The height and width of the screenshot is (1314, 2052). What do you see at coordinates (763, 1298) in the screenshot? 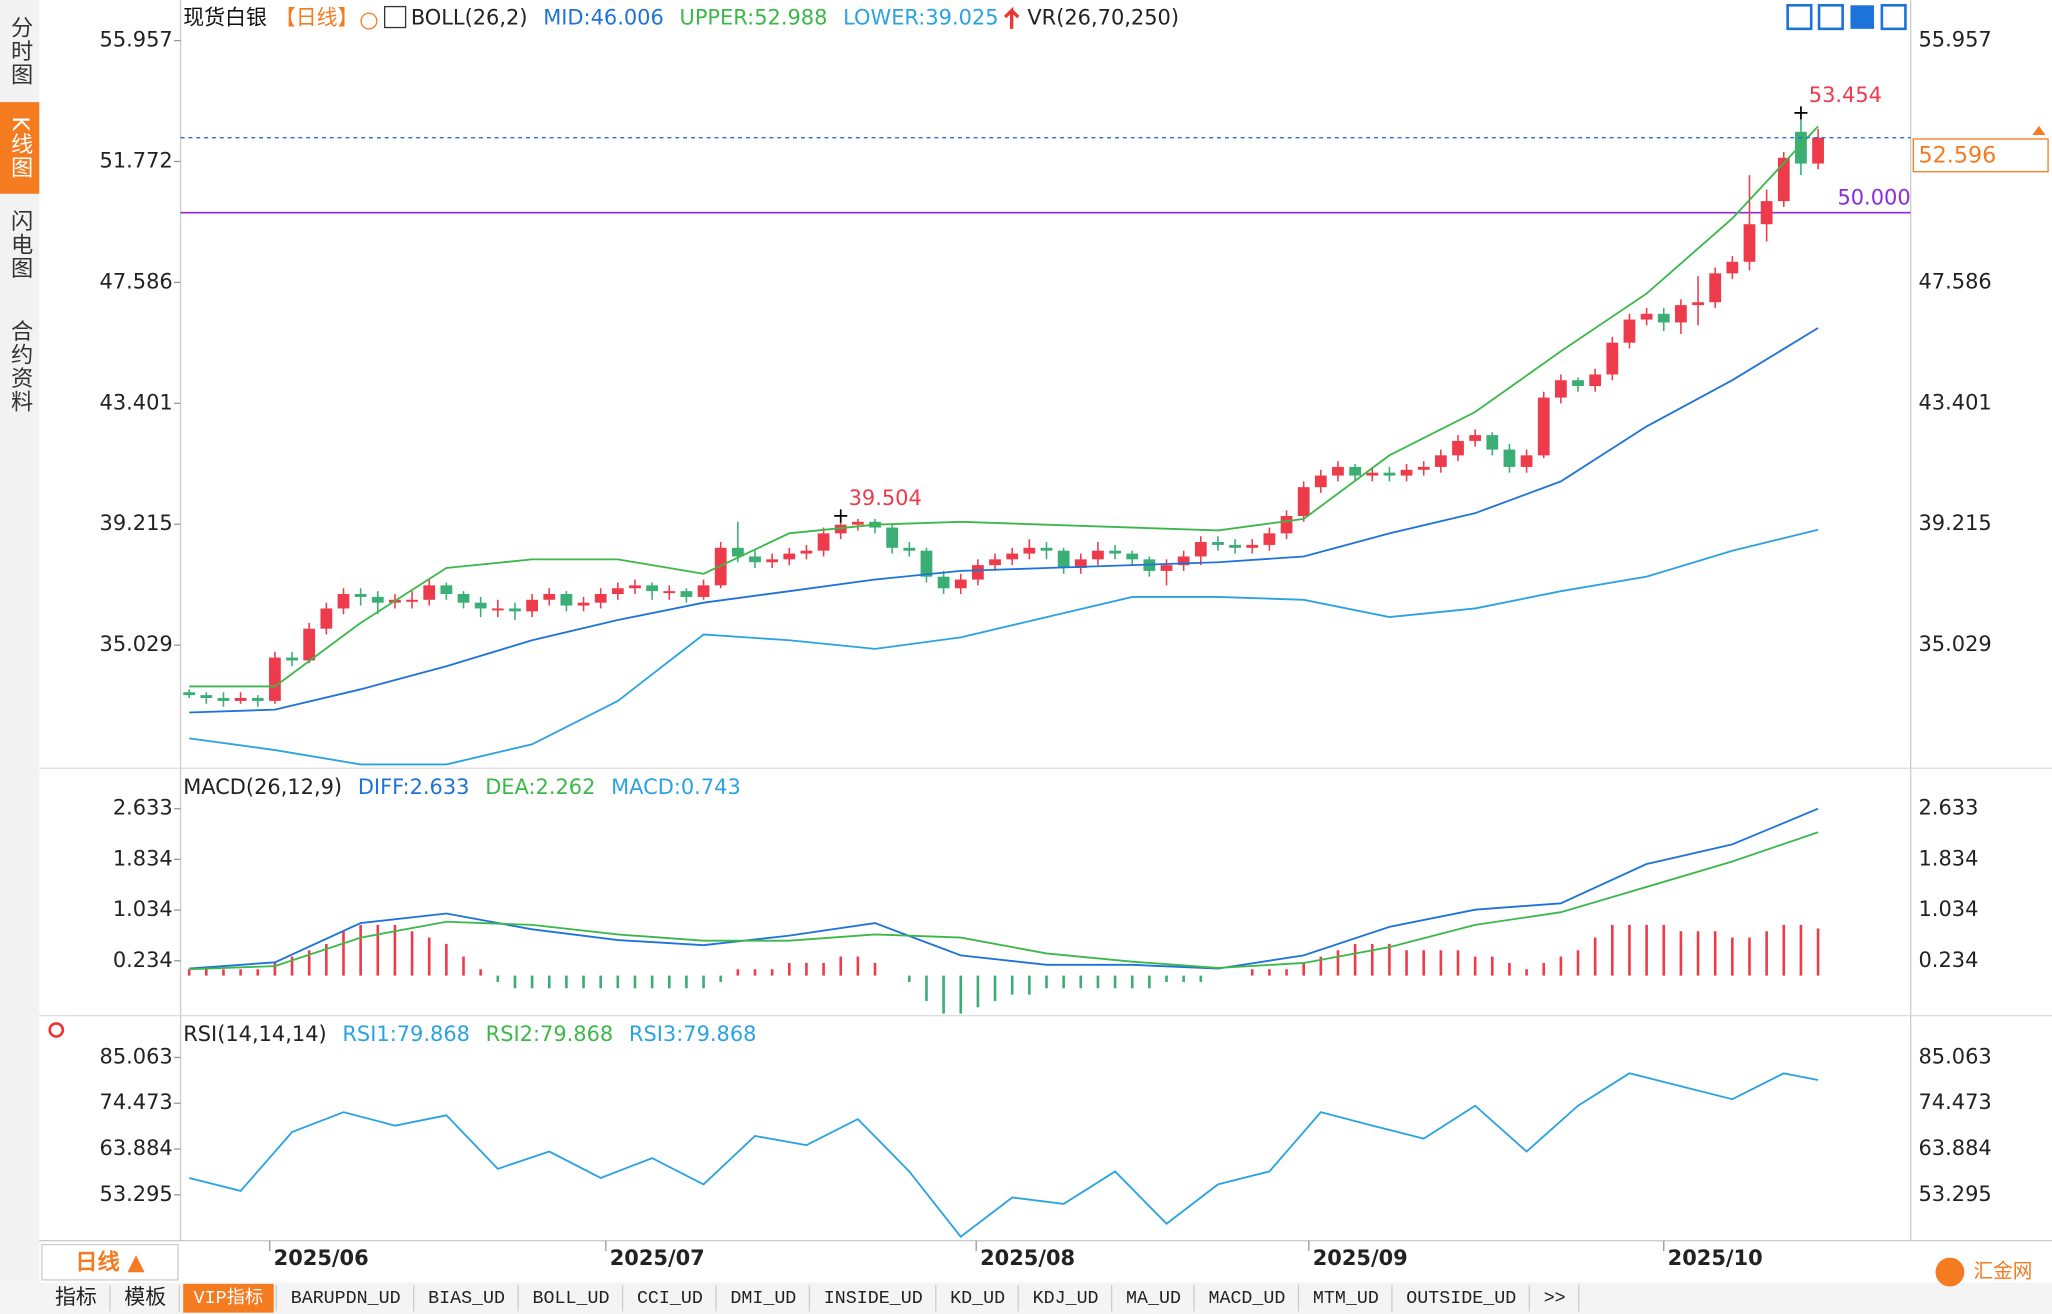
I see `bottom-tab: DMI_UD` at bounding box center [763, 1298].